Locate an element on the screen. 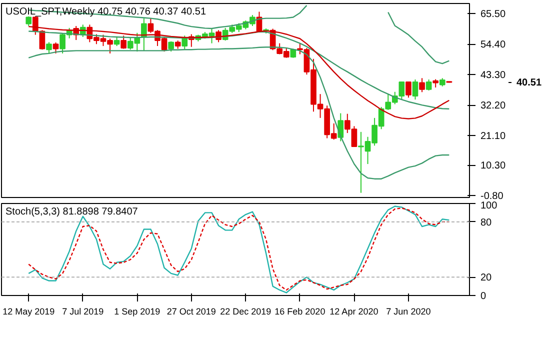 The height and width of the screenshot is (337, 547). x-tick-label: 16 Feb 2020 is located at coordinates (300, 311).